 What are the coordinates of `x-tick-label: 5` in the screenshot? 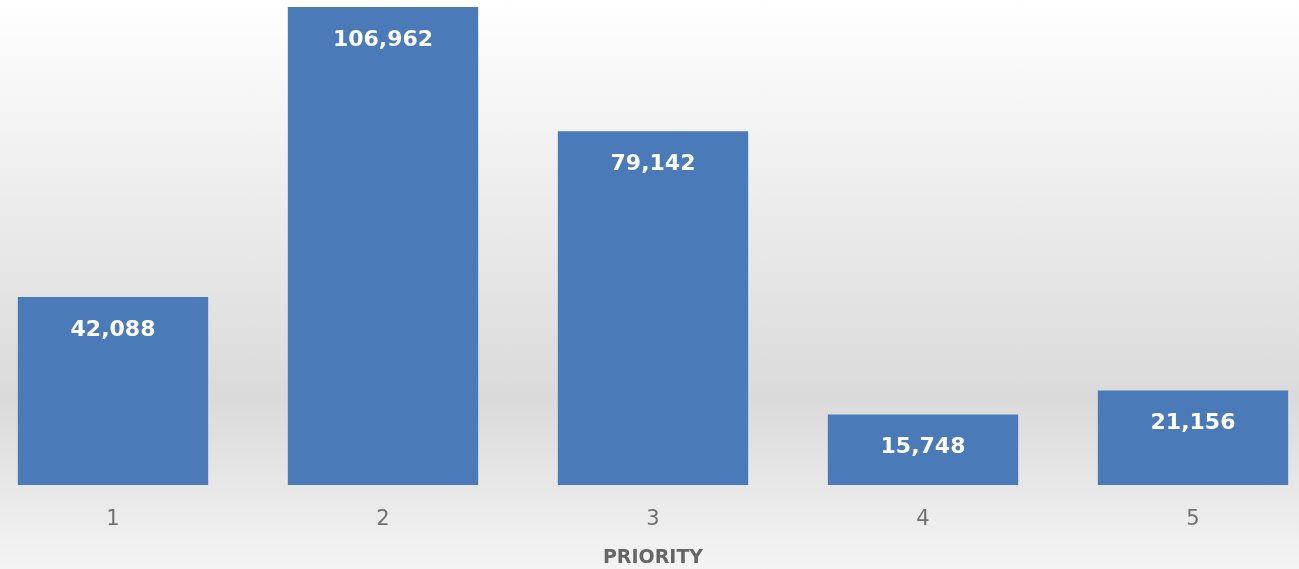 It's located at (1193, 518).